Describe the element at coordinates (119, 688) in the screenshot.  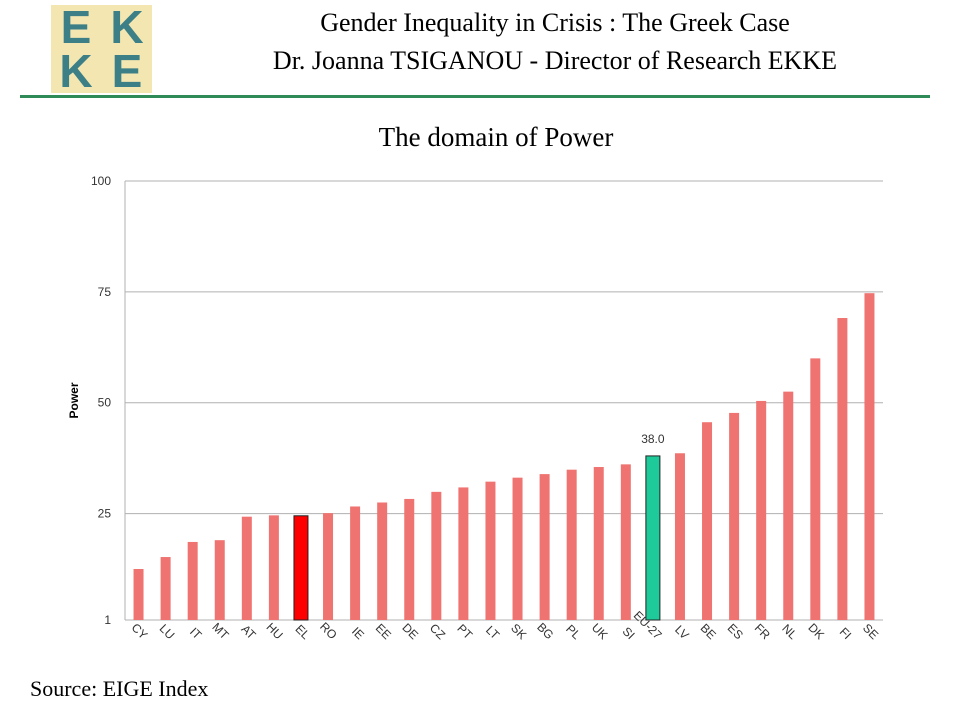
I see `source-note: Source: EIGE Index` at that location.